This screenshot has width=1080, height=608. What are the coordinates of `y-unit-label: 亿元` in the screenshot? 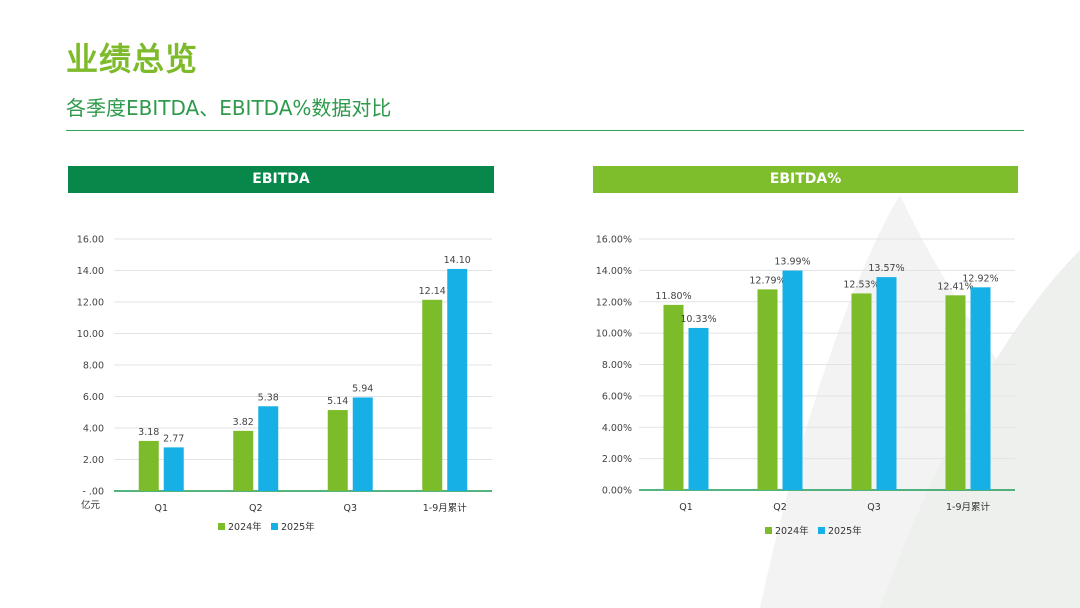 It's located at (91, 505).